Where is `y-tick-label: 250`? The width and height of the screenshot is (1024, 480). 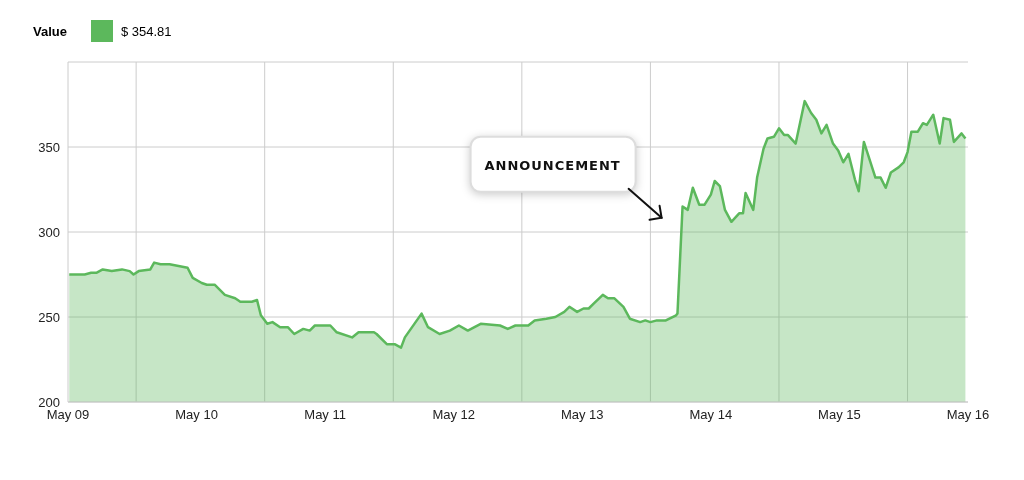 y-tick-label: 250 is located at coordinates (49, 317).